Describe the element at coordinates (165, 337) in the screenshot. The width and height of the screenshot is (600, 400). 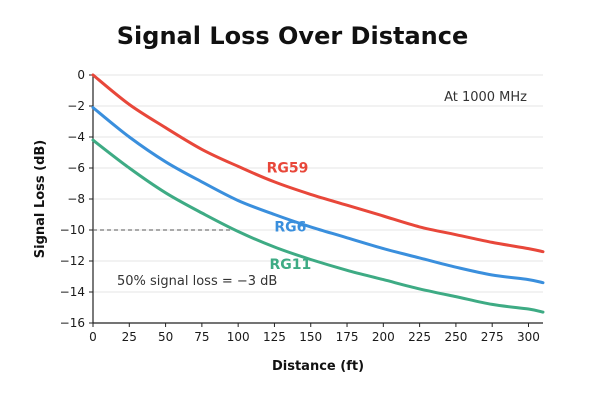
I see `x-tick-label: 50` at that location.